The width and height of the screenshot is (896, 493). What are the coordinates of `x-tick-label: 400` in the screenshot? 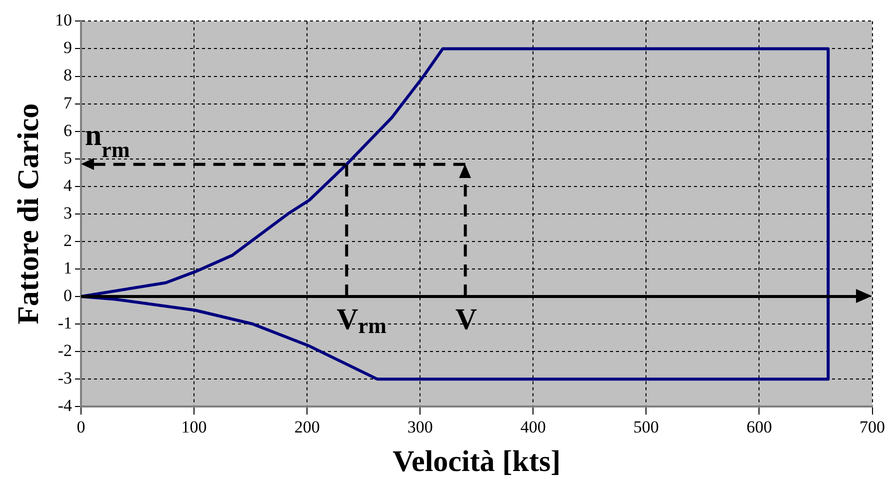 It's located at (533, 426).